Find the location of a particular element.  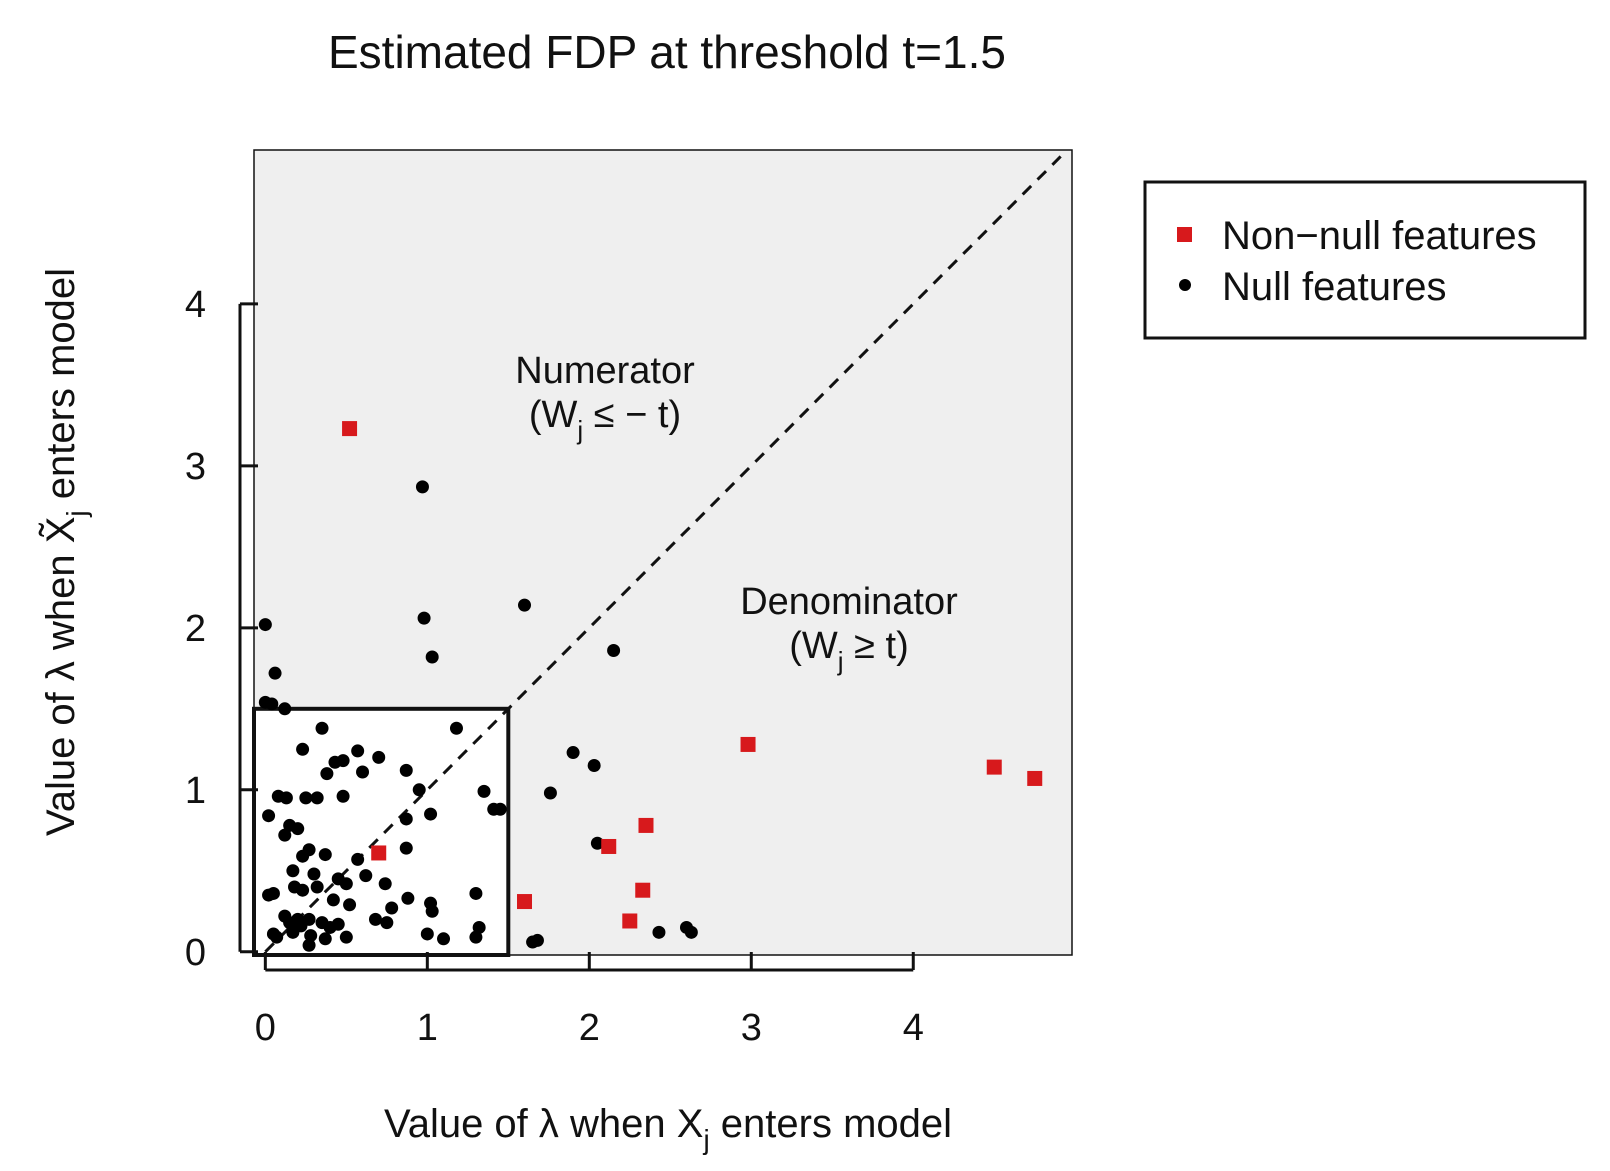

legend-nonnull-label: Non−null features is located at coordinates (1379, 236).